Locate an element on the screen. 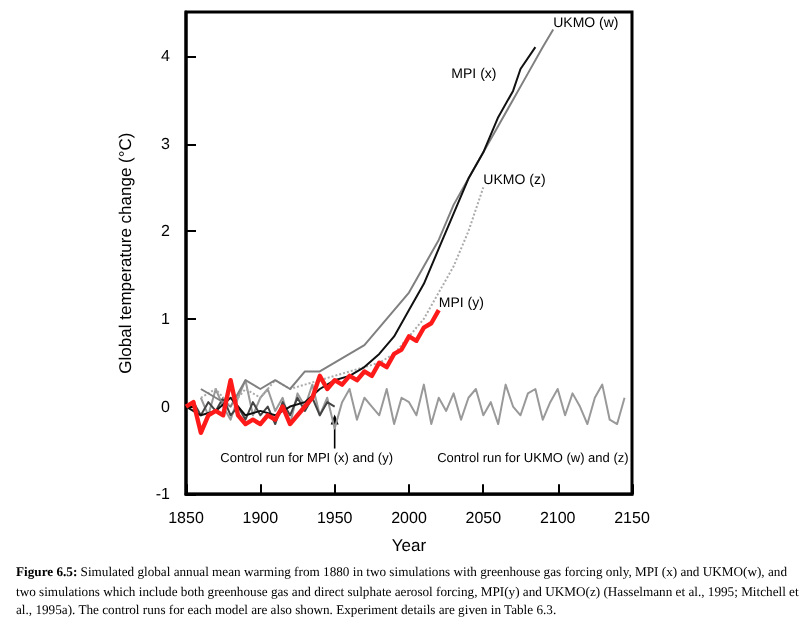 Image resolution: width=810 pixels, height=640 pixels. x-tick-label: 1950 is located at coordinates (335, 518).